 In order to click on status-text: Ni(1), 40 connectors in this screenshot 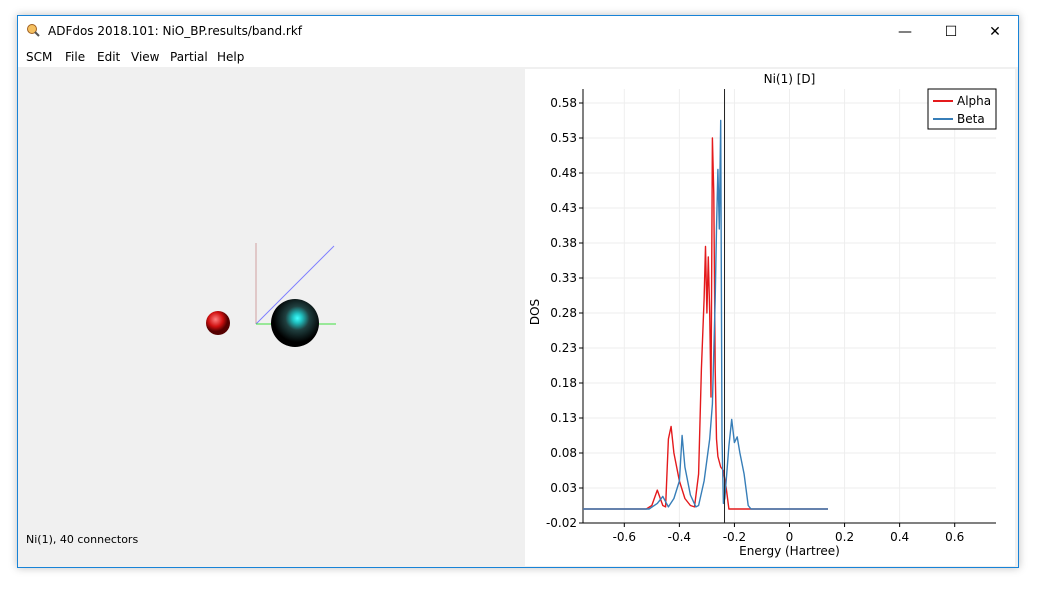, I will do `click(82, 539)`.